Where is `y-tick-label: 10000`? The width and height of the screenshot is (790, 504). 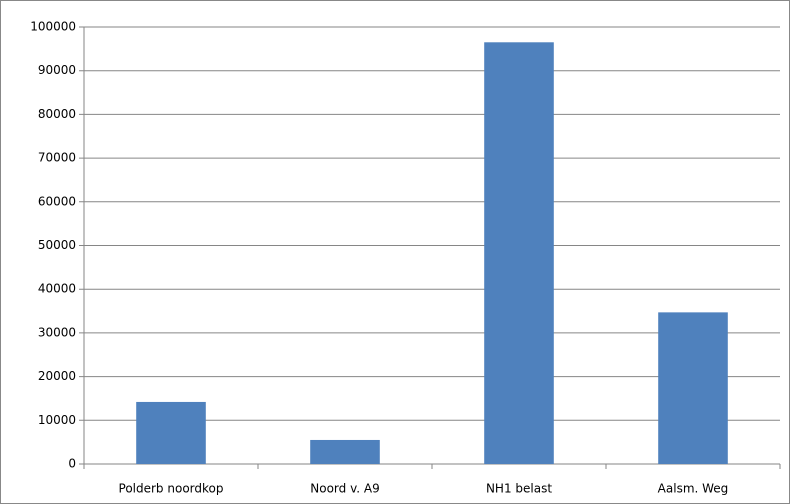 y-tick-label: 10000 is located at coordinates (57, 420).